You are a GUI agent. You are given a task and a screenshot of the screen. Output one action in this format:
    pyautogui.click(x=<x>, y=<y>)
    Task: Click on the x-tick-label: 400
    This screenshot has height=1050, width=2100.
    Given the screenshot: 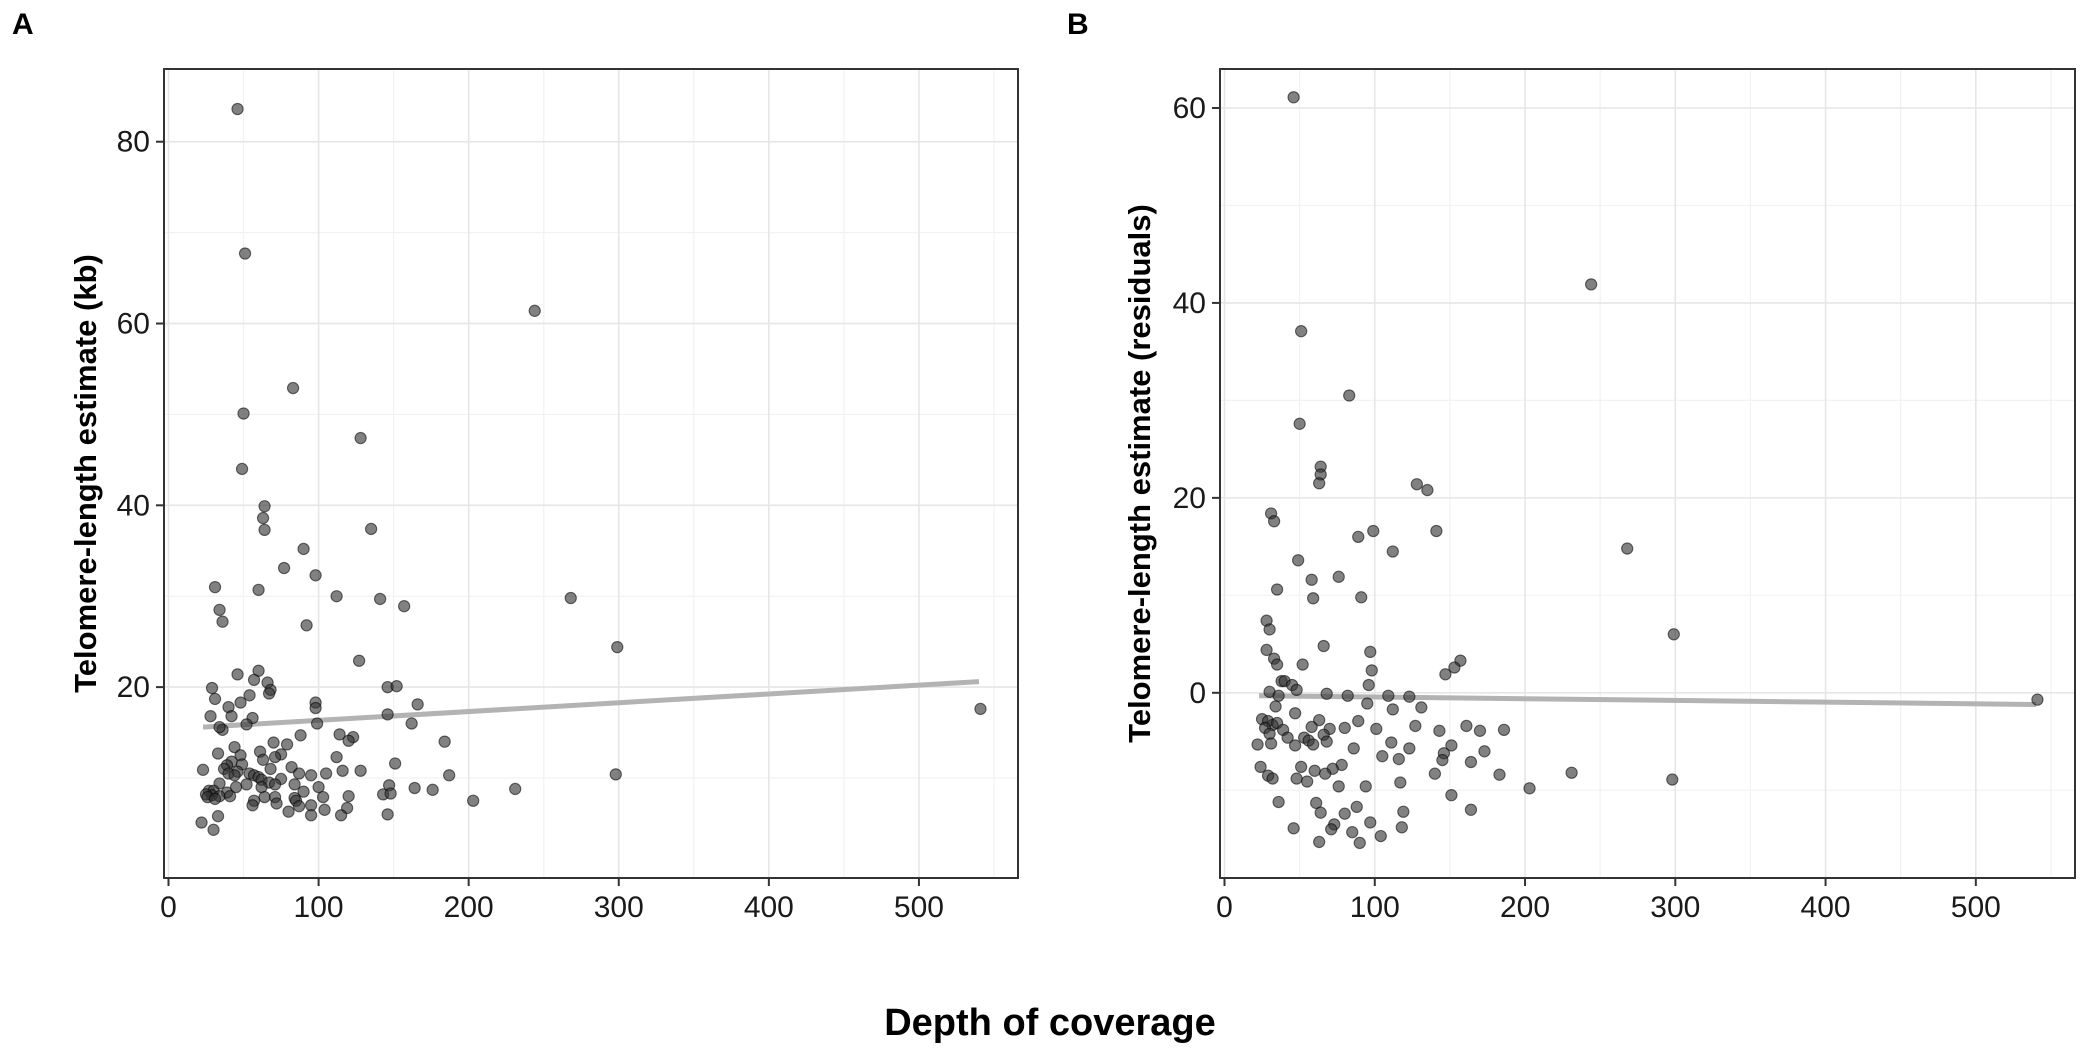 What is the action you would take?
    pyautogui.click(x=1826, y=907)
    